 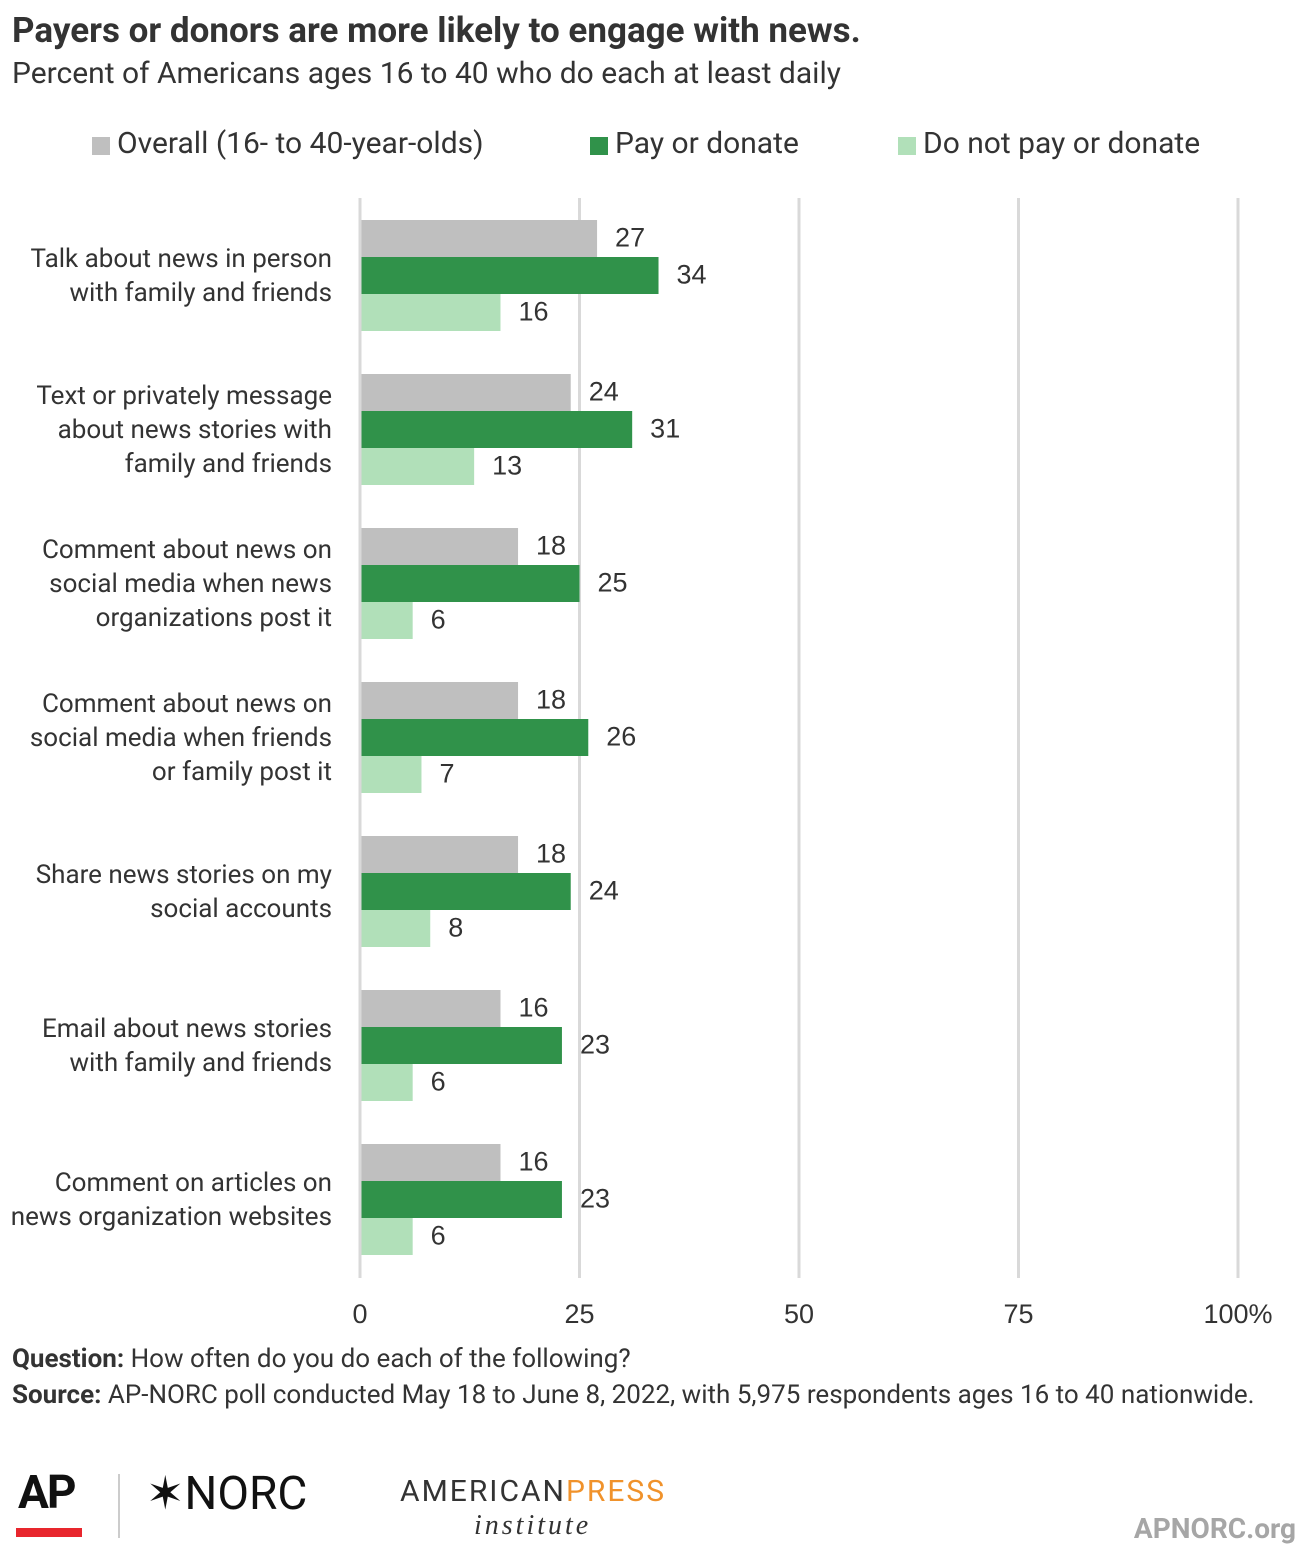 What do you see at coordinates (359, 1314) in the screenshot?
I see `x-tick-label: 0` at bounding box center [359, 1314].